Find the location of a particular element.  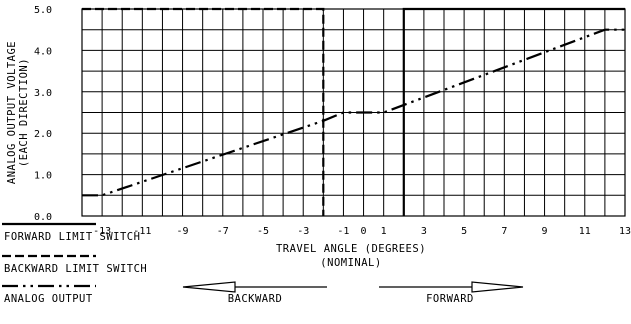

legend-label: ANALOG OUTPUT is located at coordinates (48, 299).